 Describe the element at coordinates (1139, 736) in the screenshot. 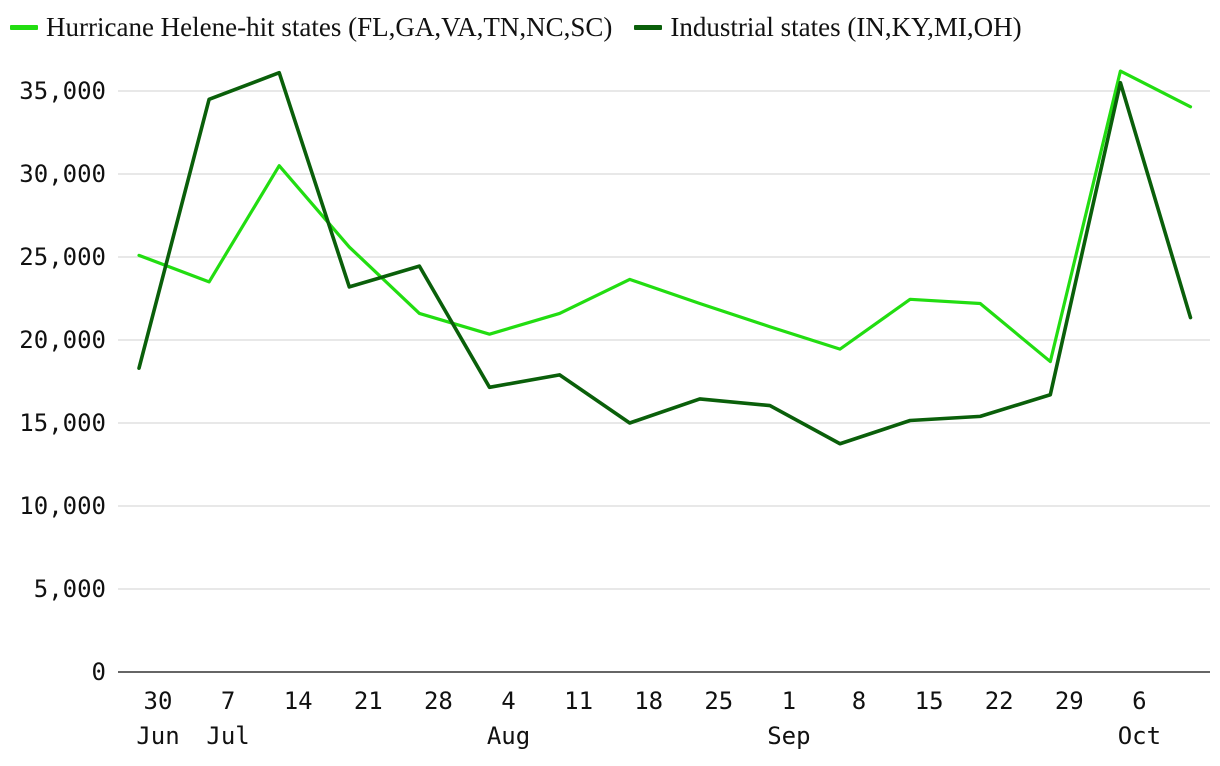

I see `x-month-label: Oct` at that location.